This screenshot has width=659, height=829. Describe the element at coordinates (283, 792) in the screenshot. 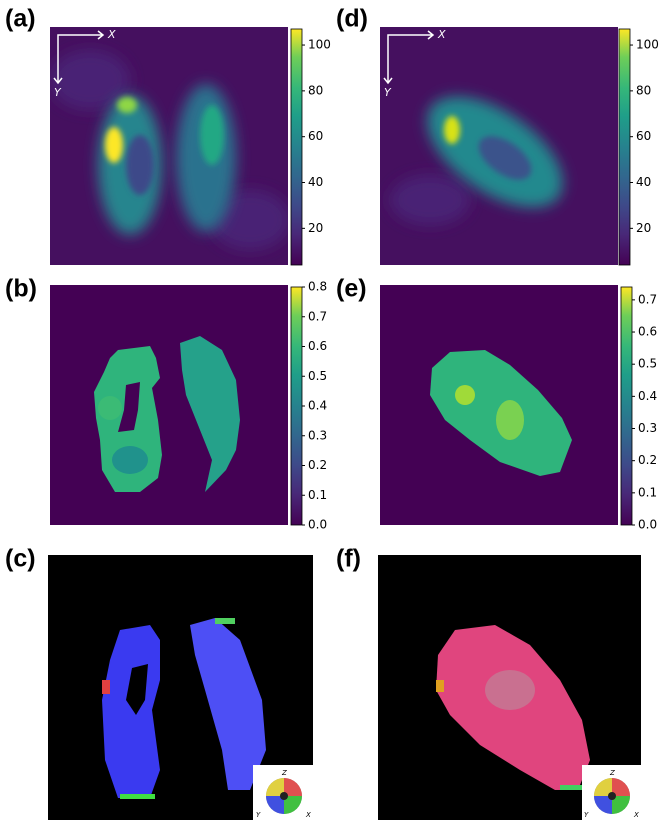

I see `orientation-sphere-c` at that location.